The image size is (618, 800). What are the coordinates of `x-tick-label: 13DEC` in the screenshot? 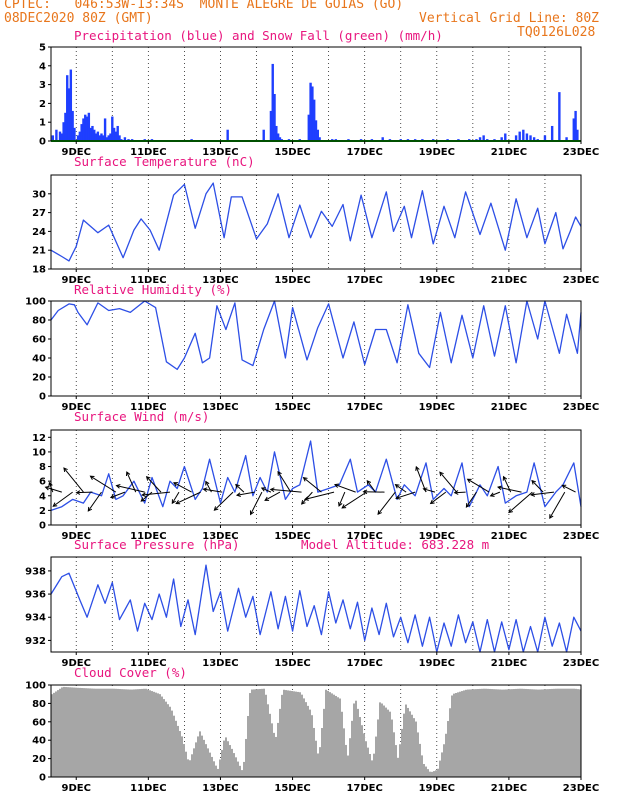 It's located at (220, 663).